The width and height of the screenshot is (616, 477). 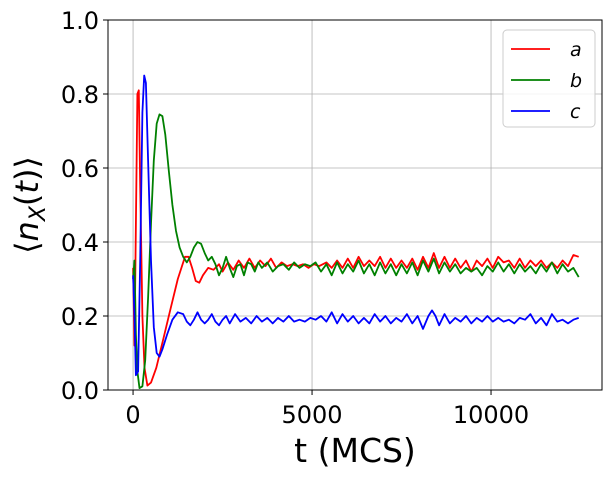 I want to click on y-axis-label-rest: (t)⟩, so click(x=27, y=181).